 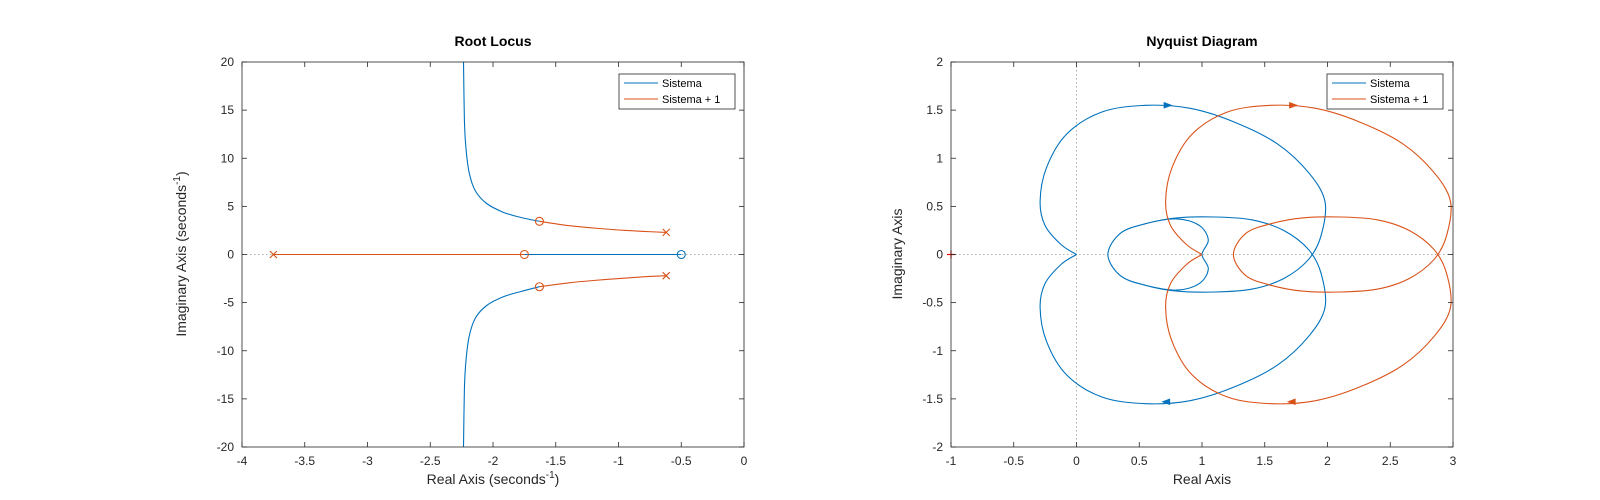 What do you see at coordinates (682, 84) in the screenshot?
I see `root-locus-legend-label-sistema: Sistema` at bounding box center [682, 84].